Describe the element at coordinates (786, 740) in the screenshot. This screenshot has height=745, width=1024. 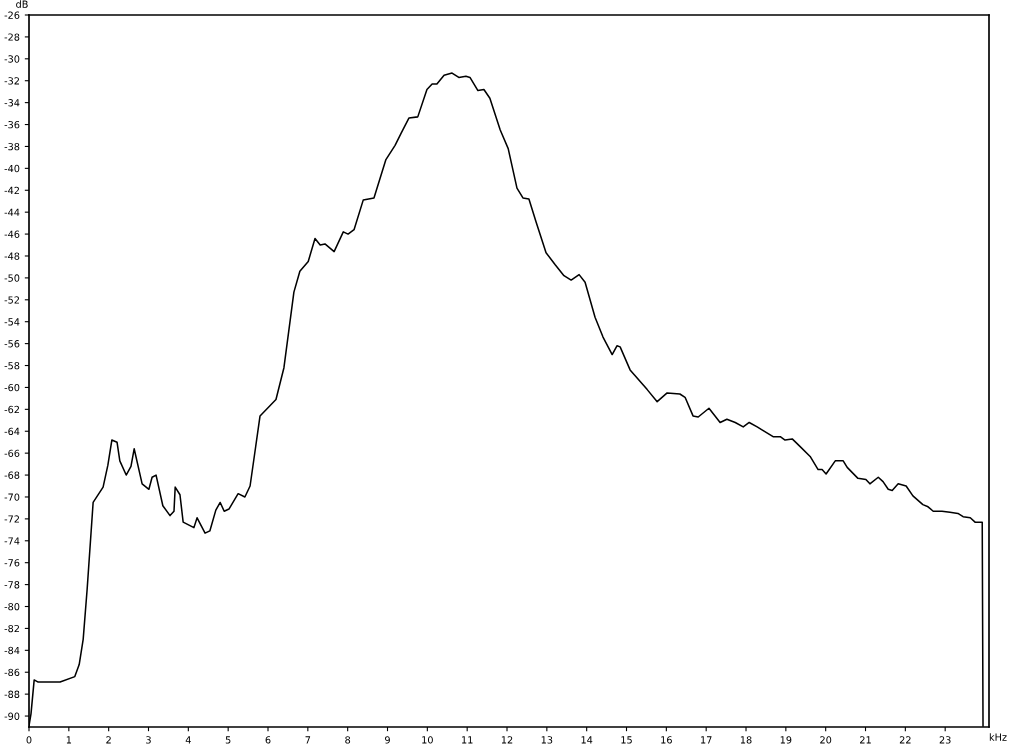
I see `x-tick-label: 19` at that location.